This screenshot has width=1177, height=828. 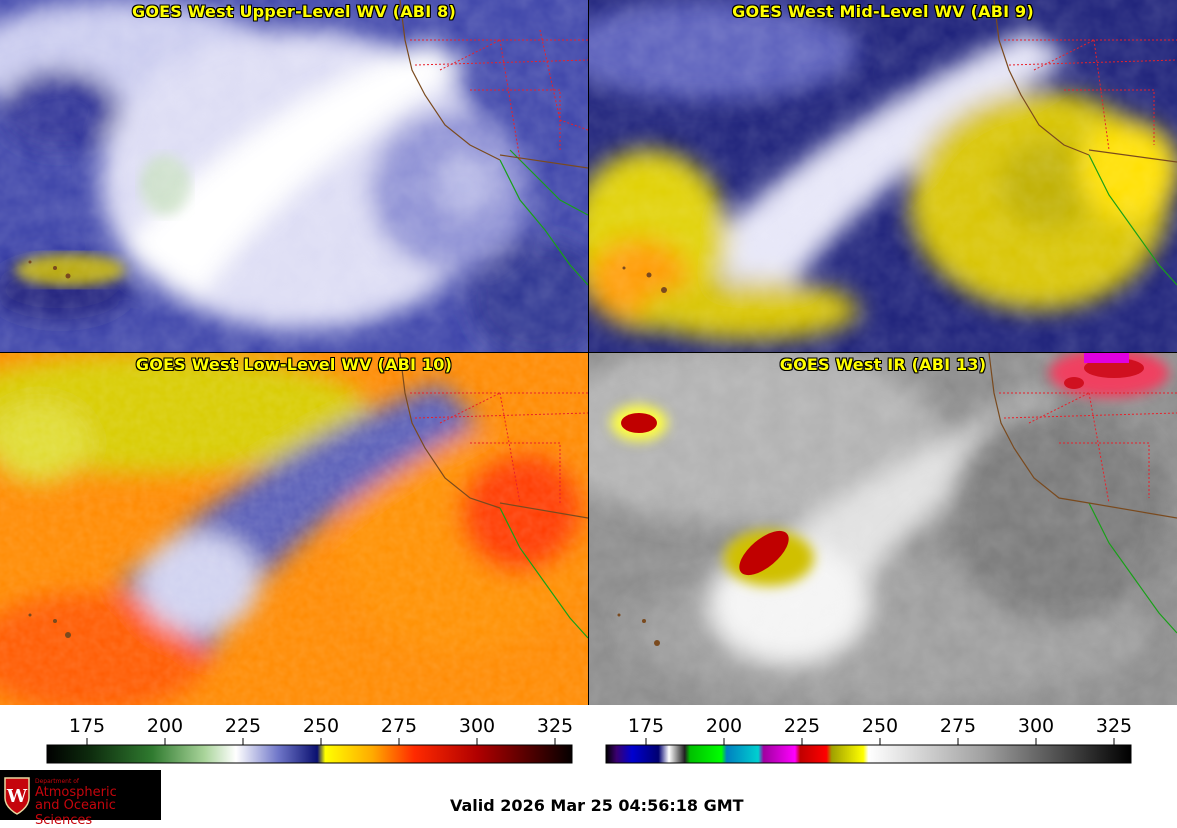 I want to click on panel-title: GOES West Mid-Level WV (ABI 9), so click(x=883, y=11).